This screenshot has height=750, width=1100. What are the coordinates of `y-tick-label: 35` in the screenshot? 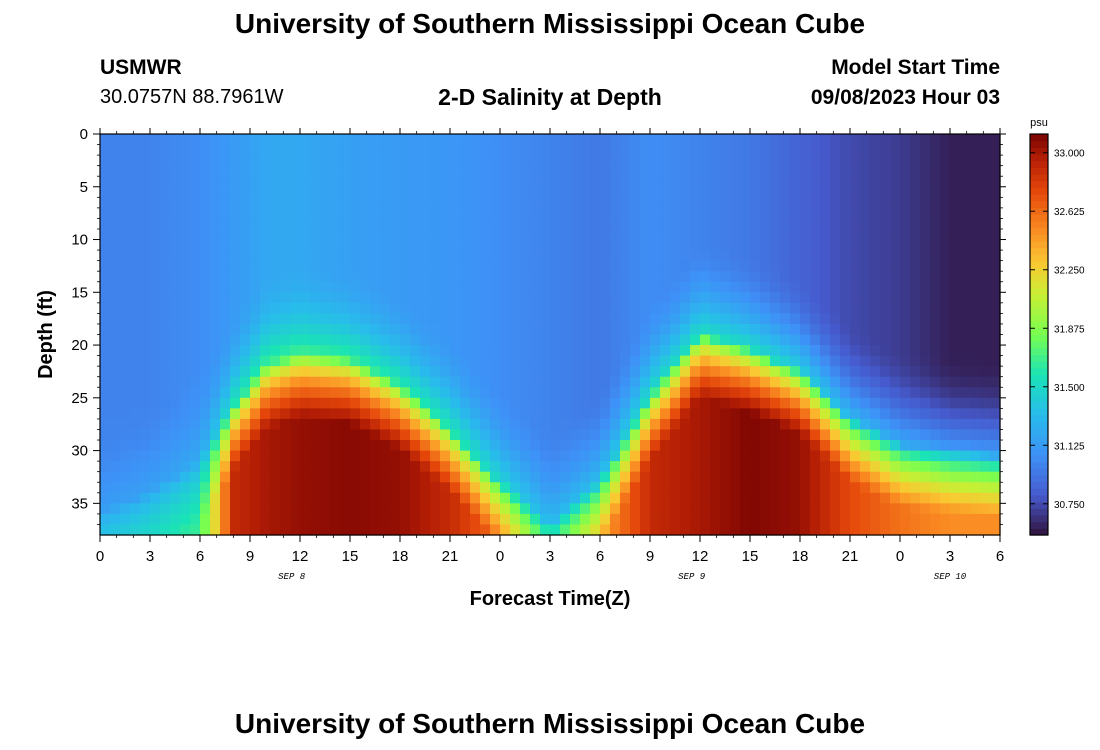 It's located at (79, 503).